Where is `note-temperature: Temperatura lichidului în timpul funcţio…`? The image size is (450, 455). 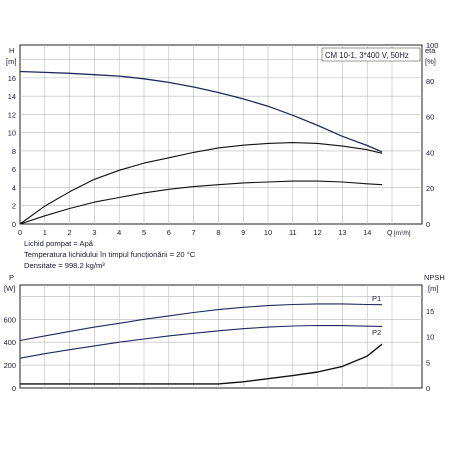
note-temperature: Temperatura lichidului în timpul funcţio… is located at coordinates (110, 254).